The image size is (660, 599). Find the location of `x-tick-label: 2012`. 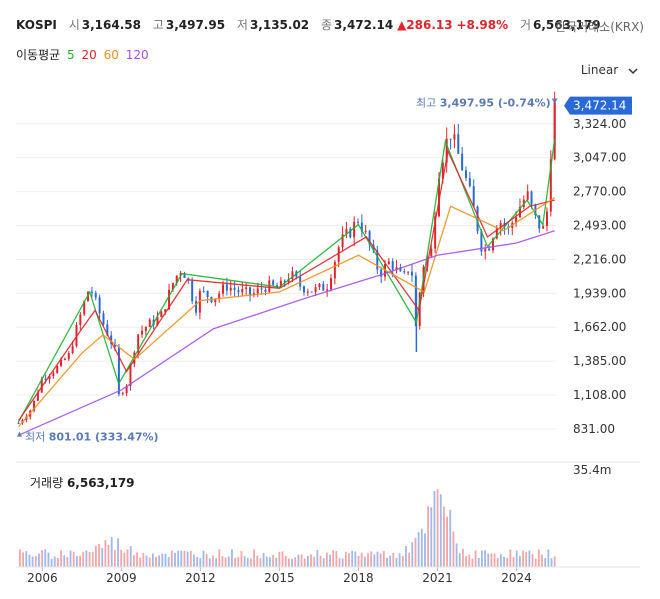

x-tick-label: 2012 is located at coordinates (200, 578).